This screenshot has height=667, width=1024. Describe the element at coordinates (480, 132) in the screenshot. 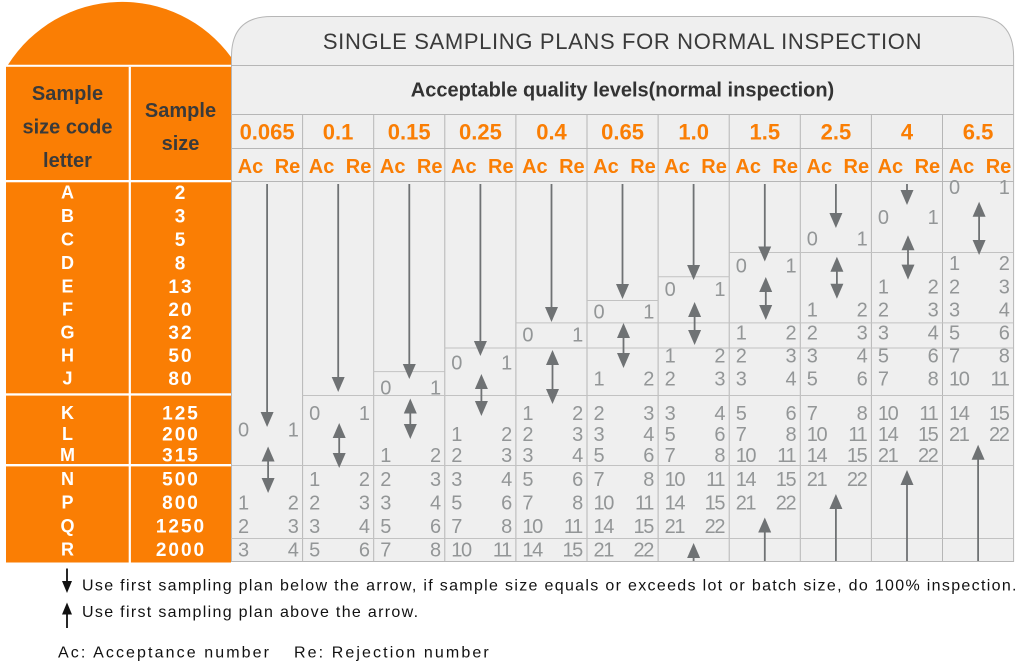

I see `svg-text: 0.25` at that location.